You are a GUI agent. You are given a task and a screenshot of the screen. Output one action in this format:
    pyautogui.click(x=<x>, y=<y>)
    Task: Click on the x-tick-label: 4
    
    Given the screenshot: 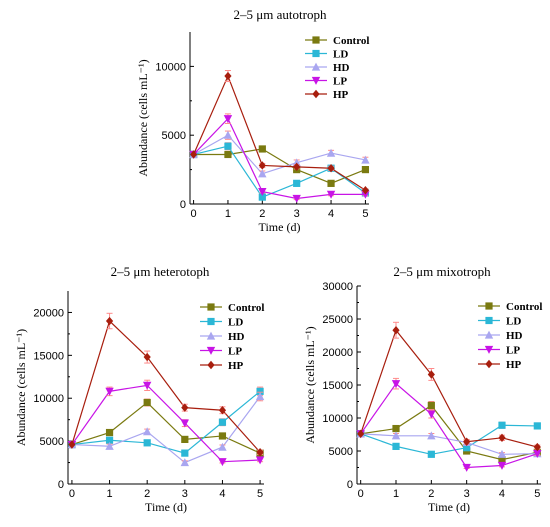 What is the action you would take?
    pyautogui.click(x=222, y=494)
    